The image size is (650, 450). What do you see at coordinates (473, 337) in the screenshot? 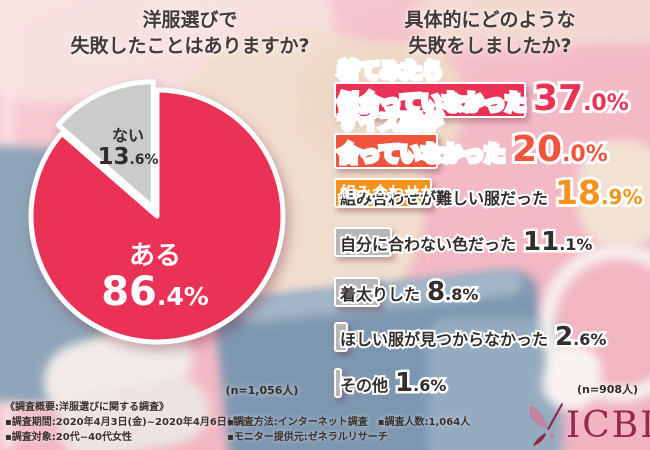
I see `bar-label: ほしい服が見つからなかった 2.6%` at bounding box center [473, 337].